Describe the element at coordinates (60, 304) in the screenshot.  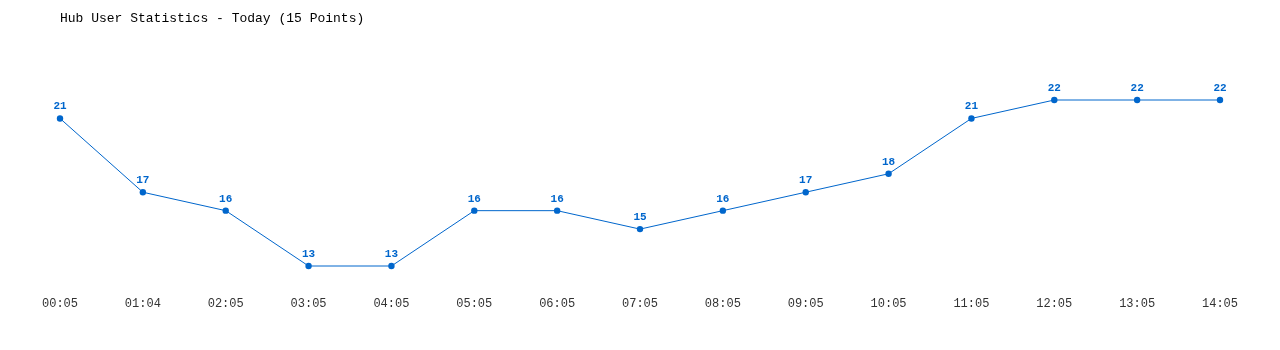
I see `x-tick-label: 00:05` at that location.